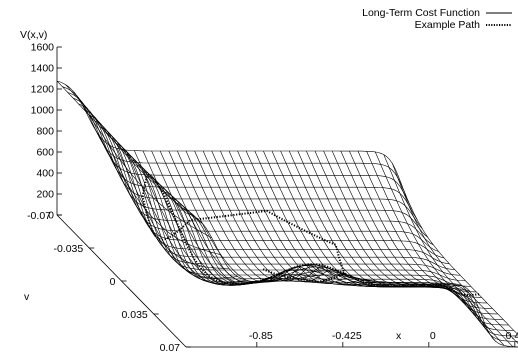  I want to click on x-tick-label: 0.425, so click(512, 336).